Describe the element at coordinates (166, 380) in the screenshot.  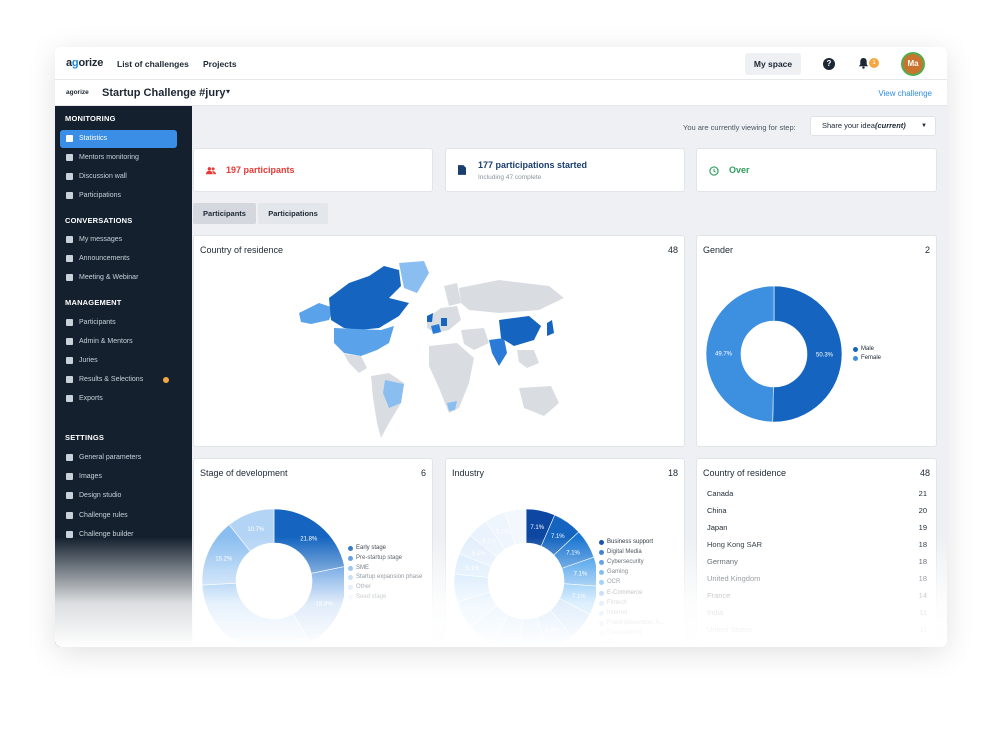
I see `alert-dot` at that location.